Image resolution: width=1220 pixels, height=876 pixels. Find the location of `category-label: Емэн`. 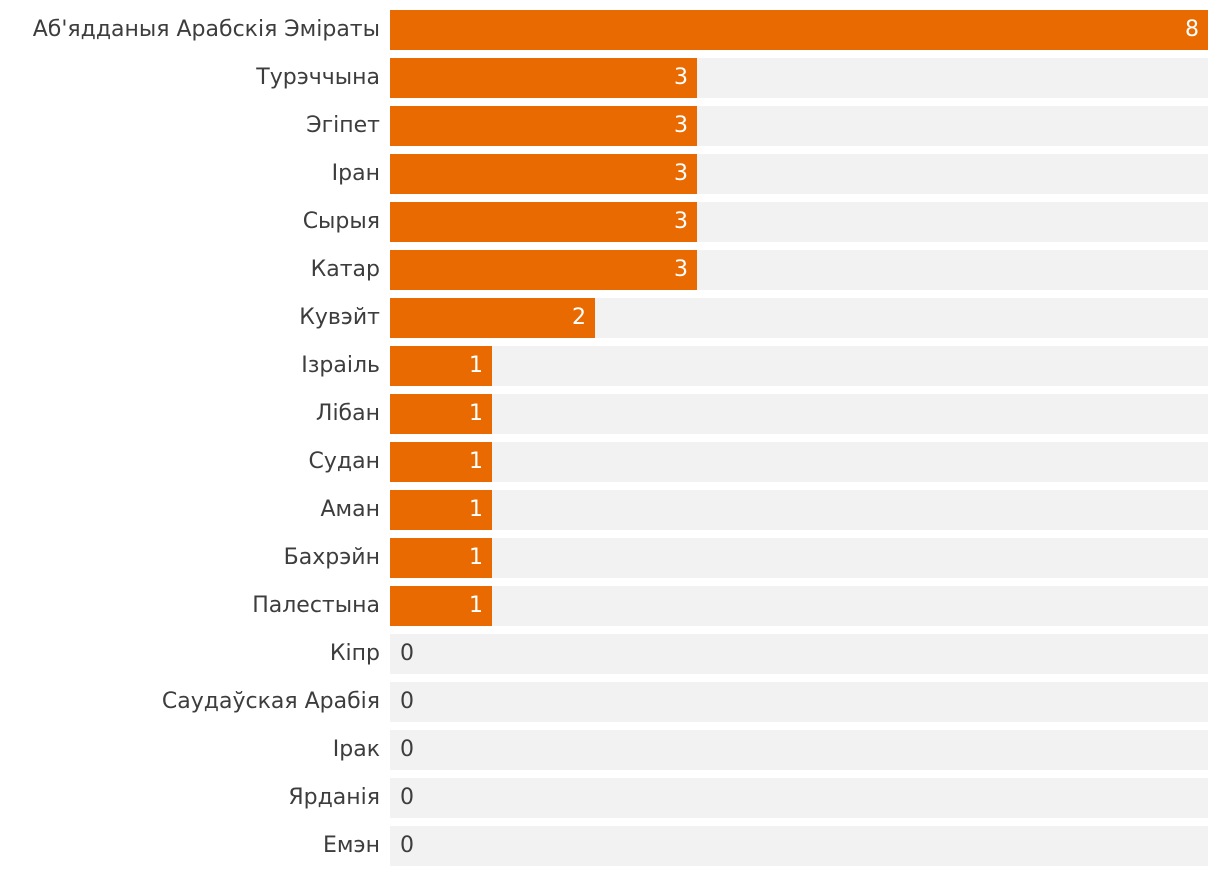

category-label: Емэн is located at coordinates (351, 845).